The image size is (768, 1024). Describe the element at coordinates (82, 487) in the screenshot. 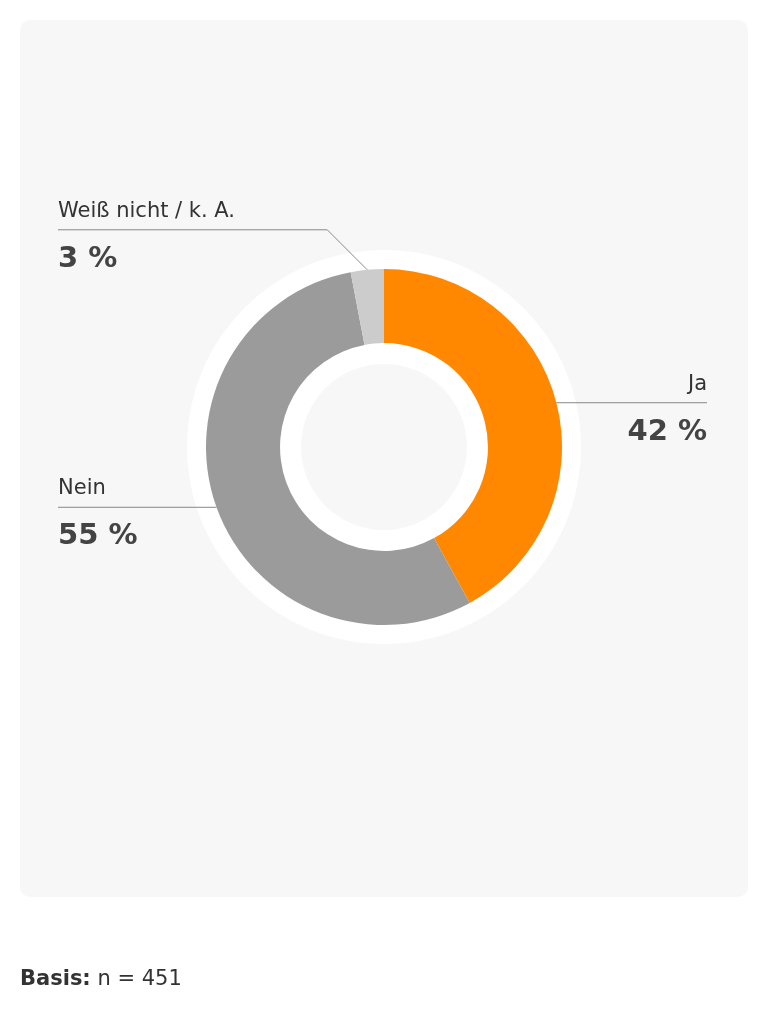

I see `slice-label: Nein` at that location.